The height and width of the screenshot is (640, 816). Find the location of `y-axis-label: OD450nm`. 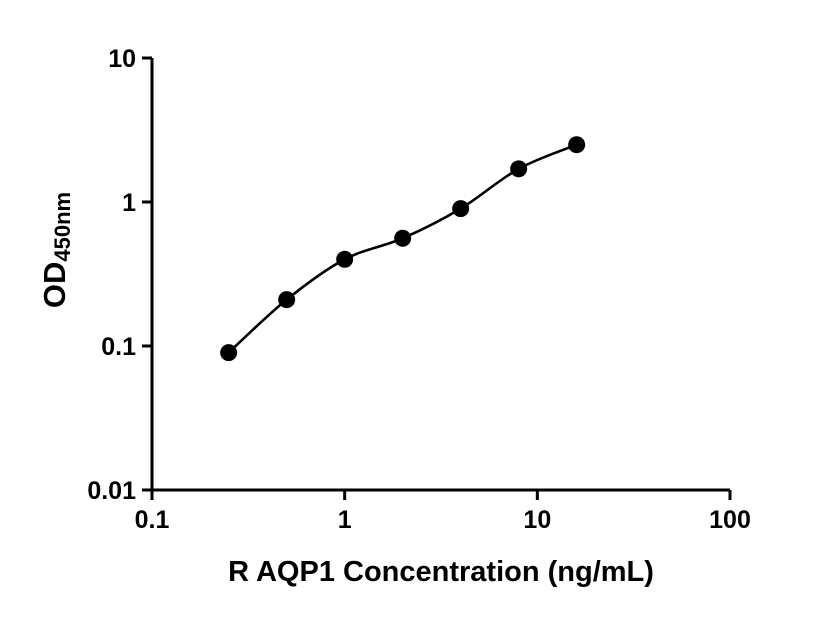

y-axis-label: OD450nm is located at coordinates (55, 250).